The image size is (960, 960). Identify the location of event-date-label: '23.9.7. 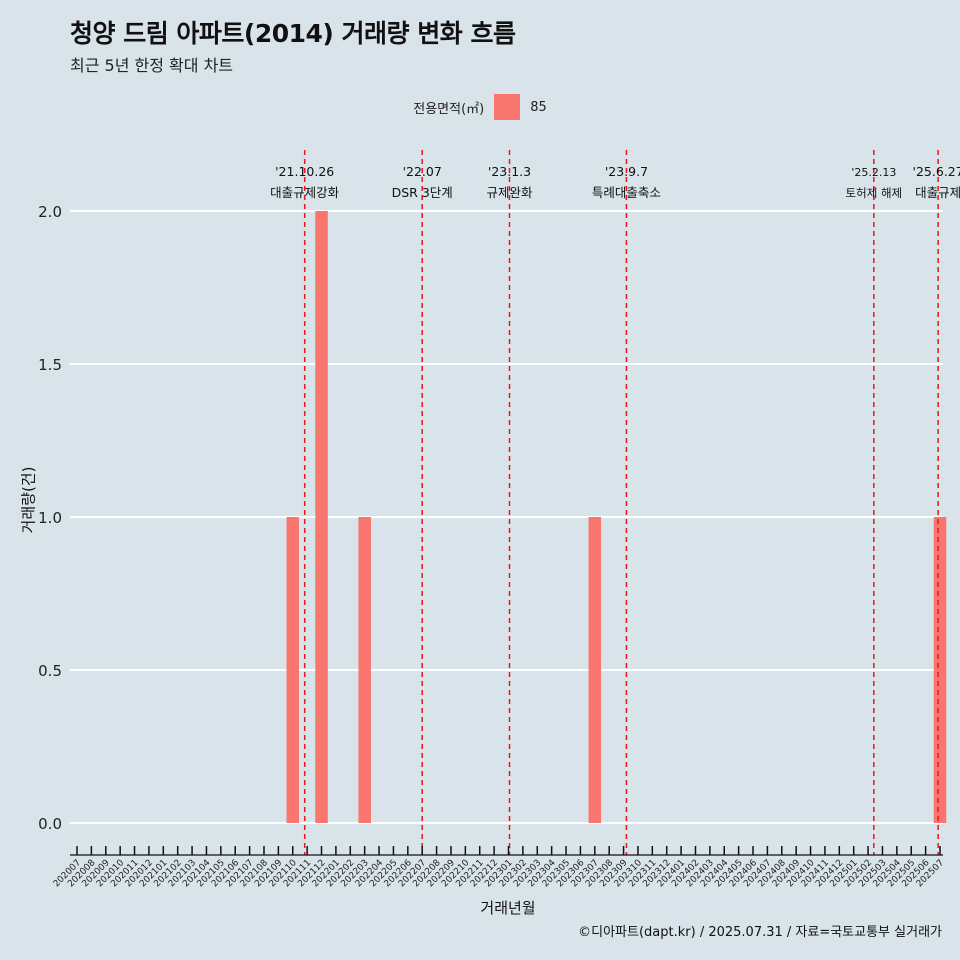
(626, 171).